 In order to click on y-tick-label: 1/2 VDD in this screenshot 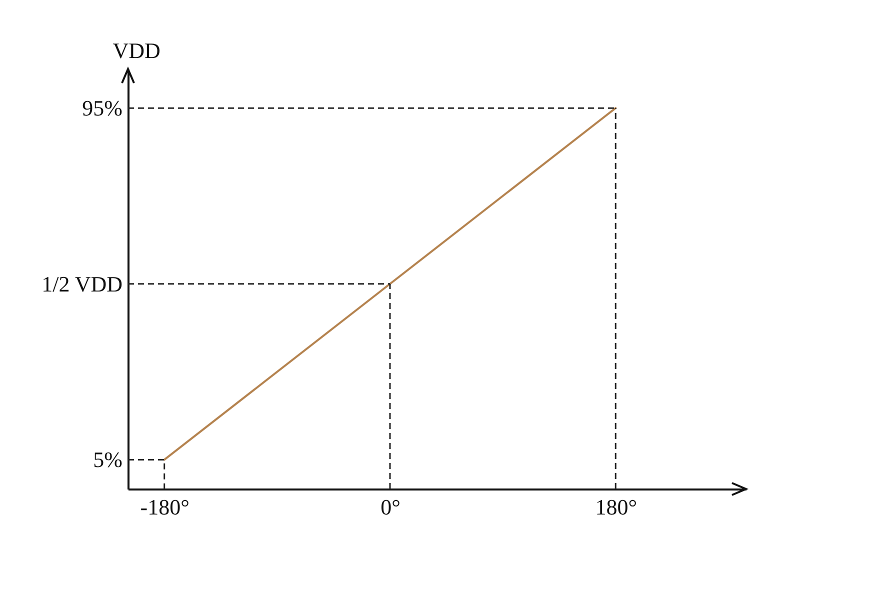, I will do `click(82, 283)`.